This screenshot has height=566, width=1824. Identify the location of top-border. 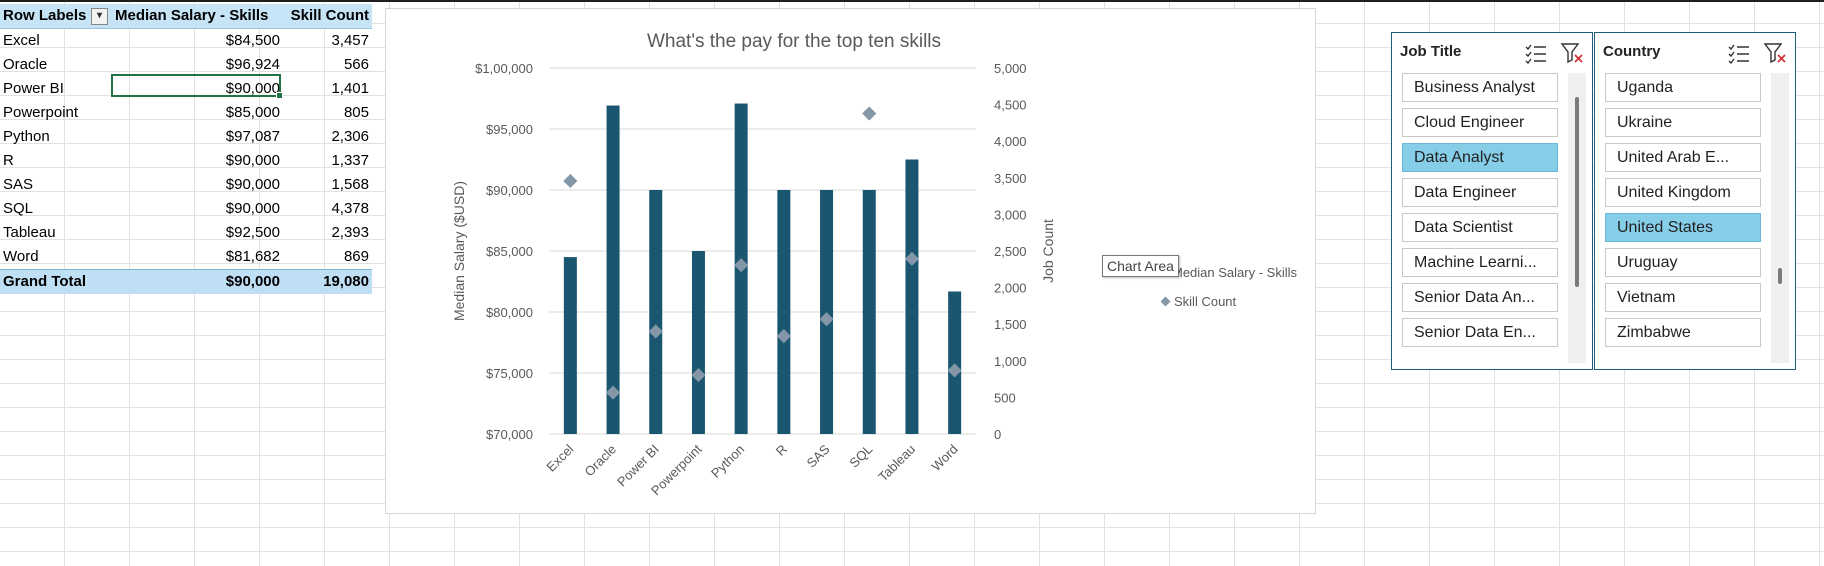
(912, 1).